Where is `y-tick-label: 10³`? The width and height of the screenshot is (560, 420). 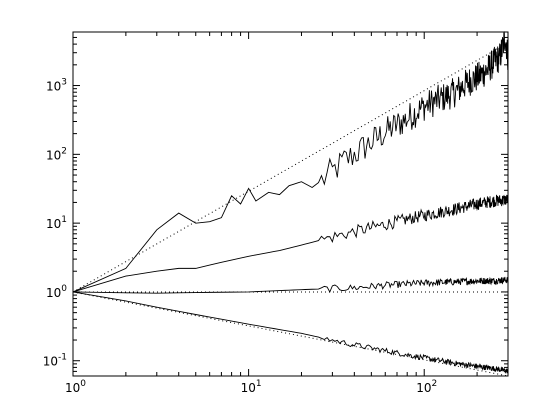 y-tick-label: 10³ is located at coordinates (56, 86).